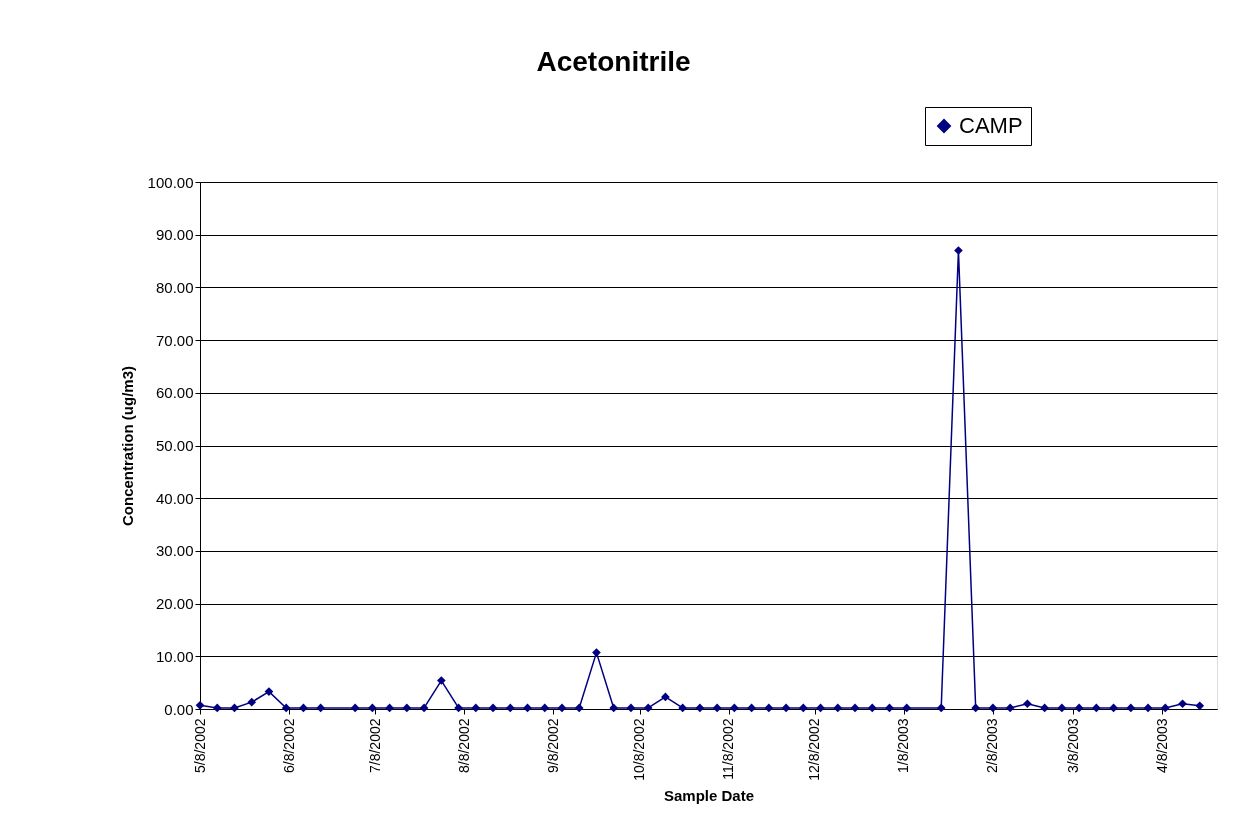 The width and height of the screenshot is (1254, 820). Describe the element at coordinates (170, 182) in the screenshot. I see `y-tick-label: 100.00` at that location.